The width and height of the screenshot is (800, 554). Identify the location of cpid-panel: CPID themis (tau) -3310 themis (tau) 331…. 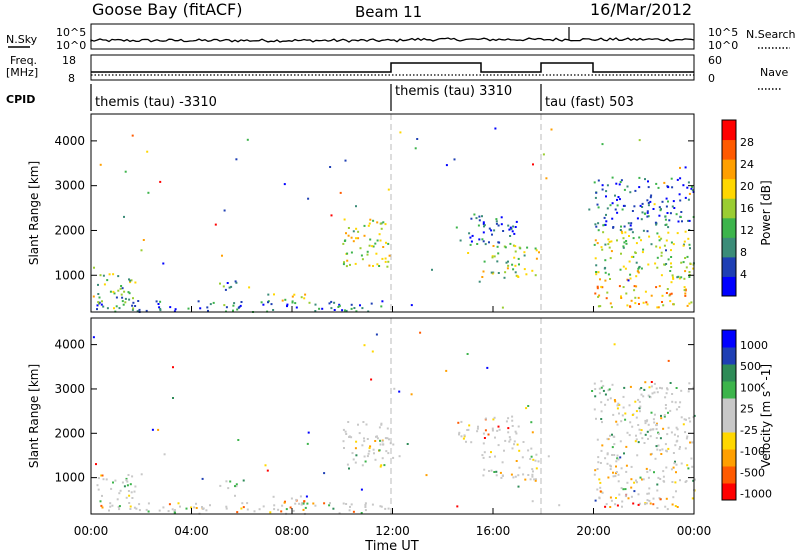
(320, 97).